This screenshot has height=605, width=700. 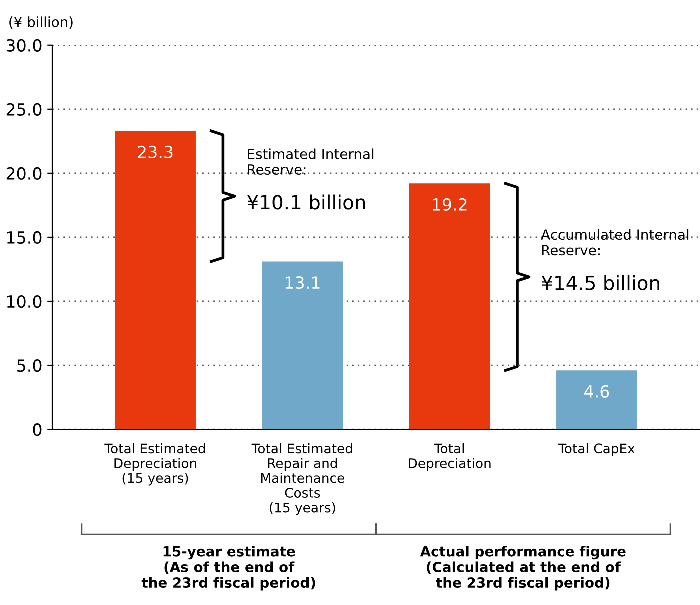 I want to click on y-tick-label: 10.0, so click(x=25, y=301).